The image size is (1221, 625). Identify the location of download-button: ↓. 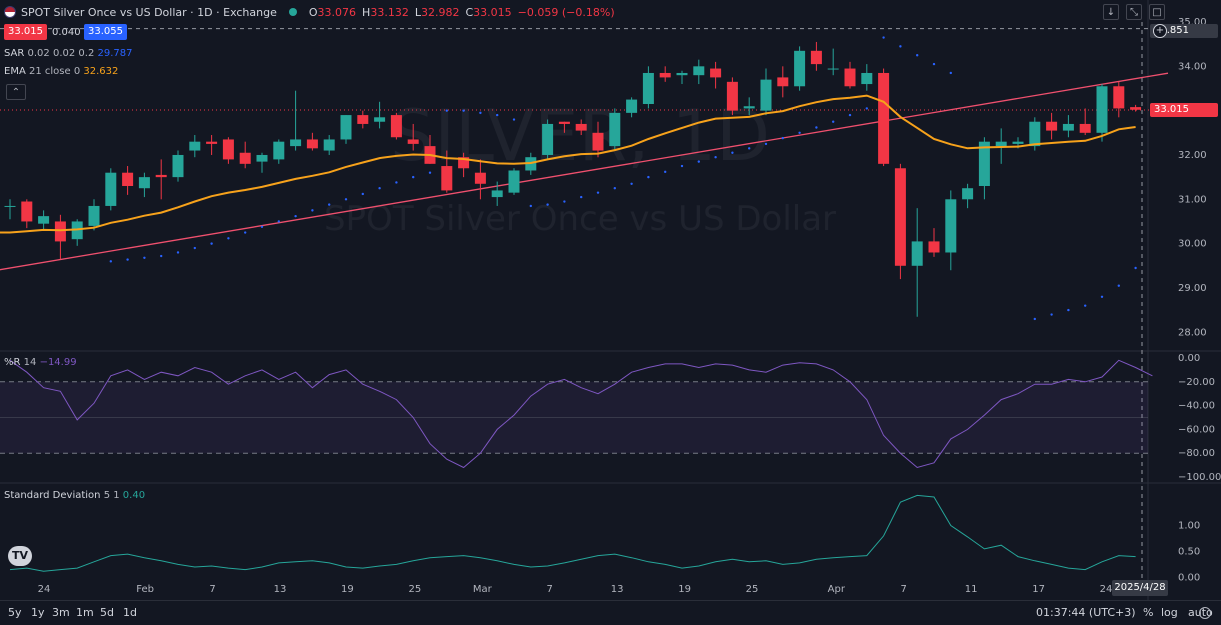
(1111, 12).